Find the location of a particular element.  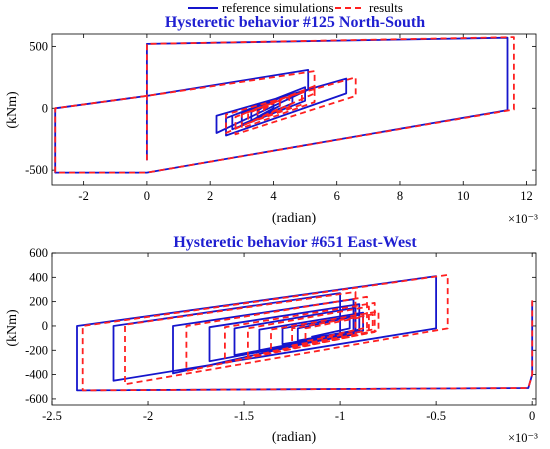

legend-label-results: results is located at coordinates (386, 7).